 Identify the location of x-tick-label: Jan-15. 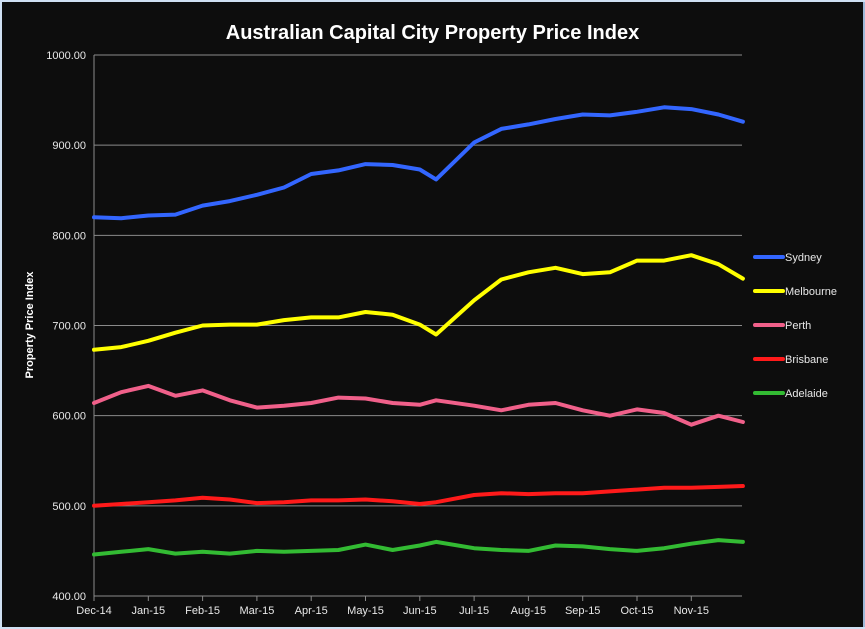
(148, 611).